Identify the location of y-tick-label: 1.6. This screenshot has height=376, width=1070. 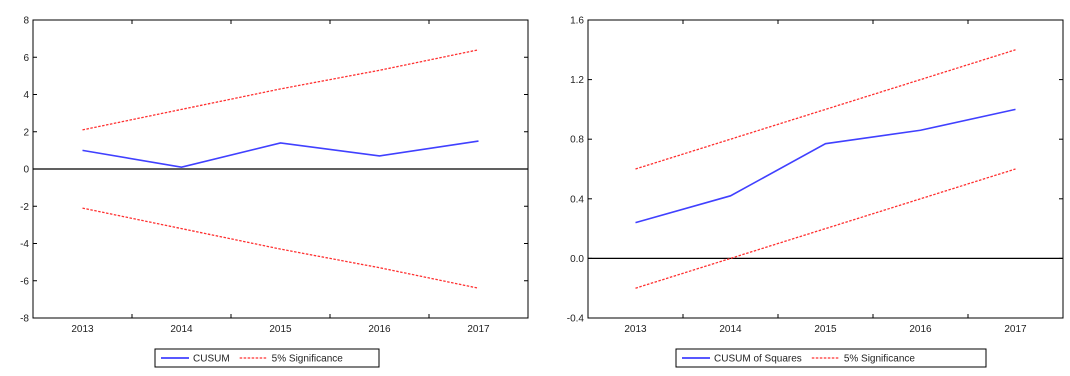
(577, 21).